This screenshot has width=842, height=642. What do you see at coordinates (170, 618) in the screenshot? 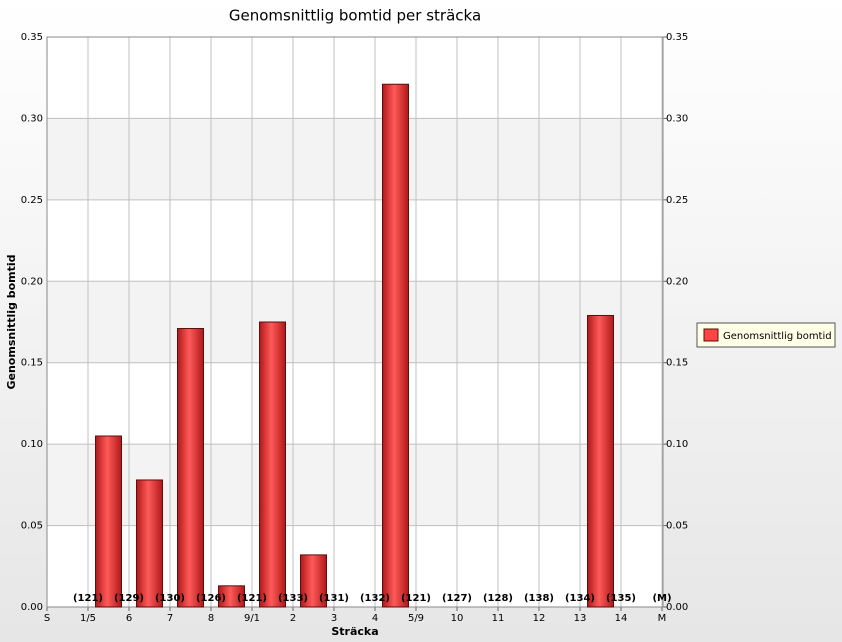
I see `x-tick-label: 7` at bounding box center [170, 618].